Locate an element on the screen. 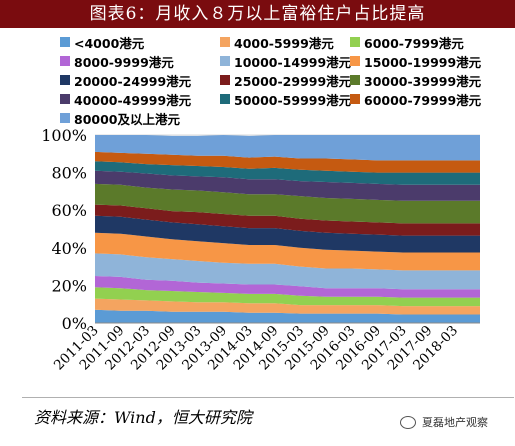  legend-item: 40000-49999港元 is located at coordinates (140, 99).